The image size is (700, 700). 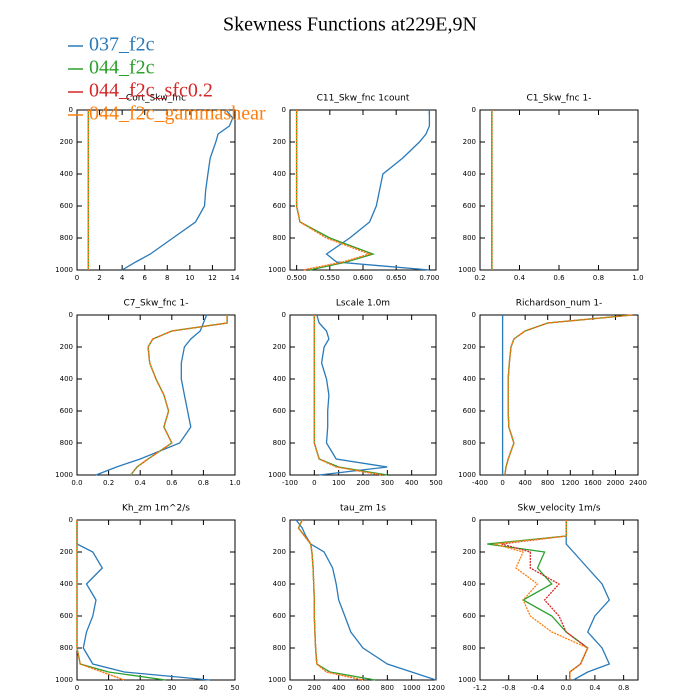 What do you see at coordinates (566, 688) in the screenshot?
I see `x-tick-label: 0.0` at bounding box center [566, 688].